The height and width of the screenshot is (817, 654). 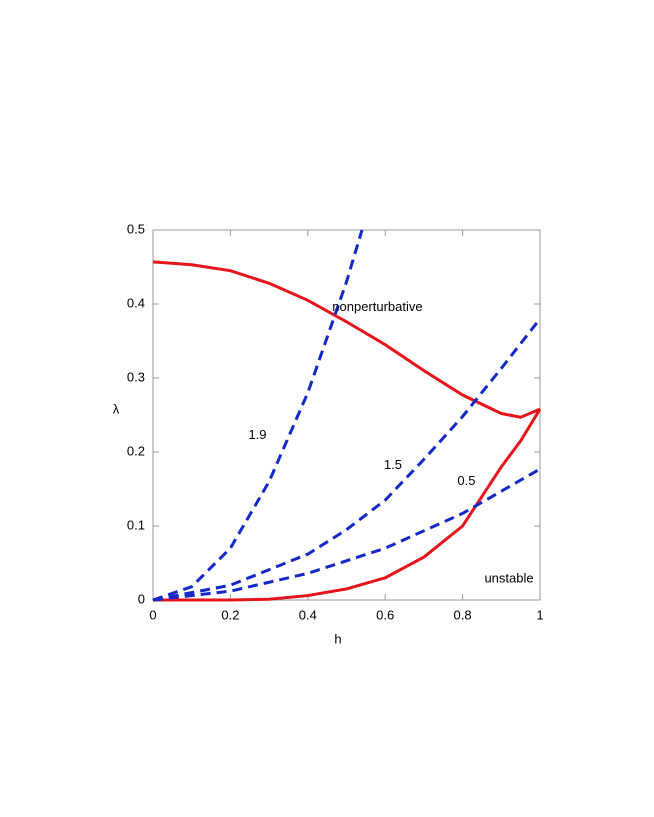 I want to click on x-axis-label: h, so click(x=337, y=638).